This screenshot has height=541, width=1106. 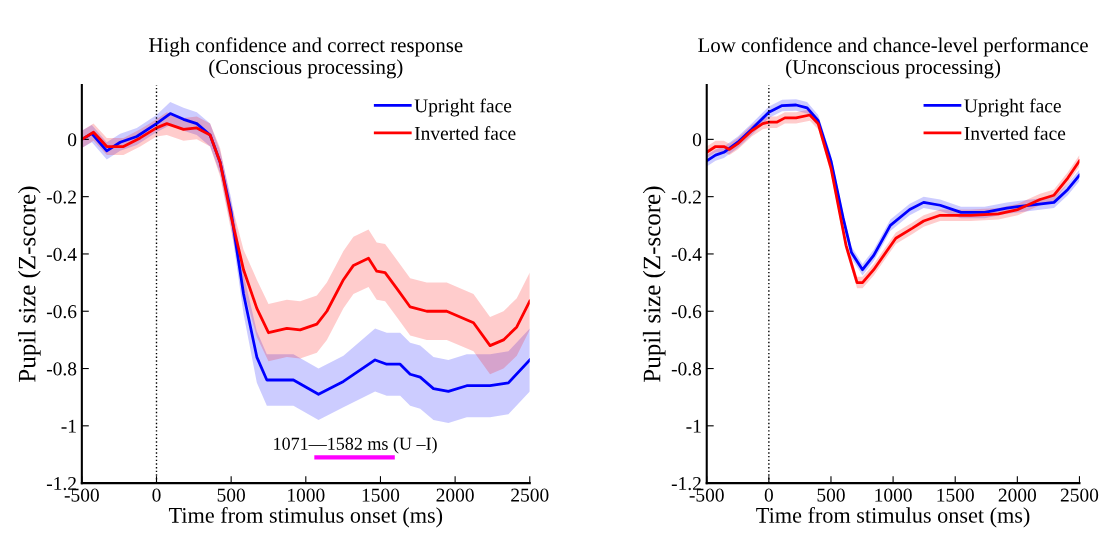 I want to click on annotation: 1071—1582 ms (U –I), so click(x=355, y=445).